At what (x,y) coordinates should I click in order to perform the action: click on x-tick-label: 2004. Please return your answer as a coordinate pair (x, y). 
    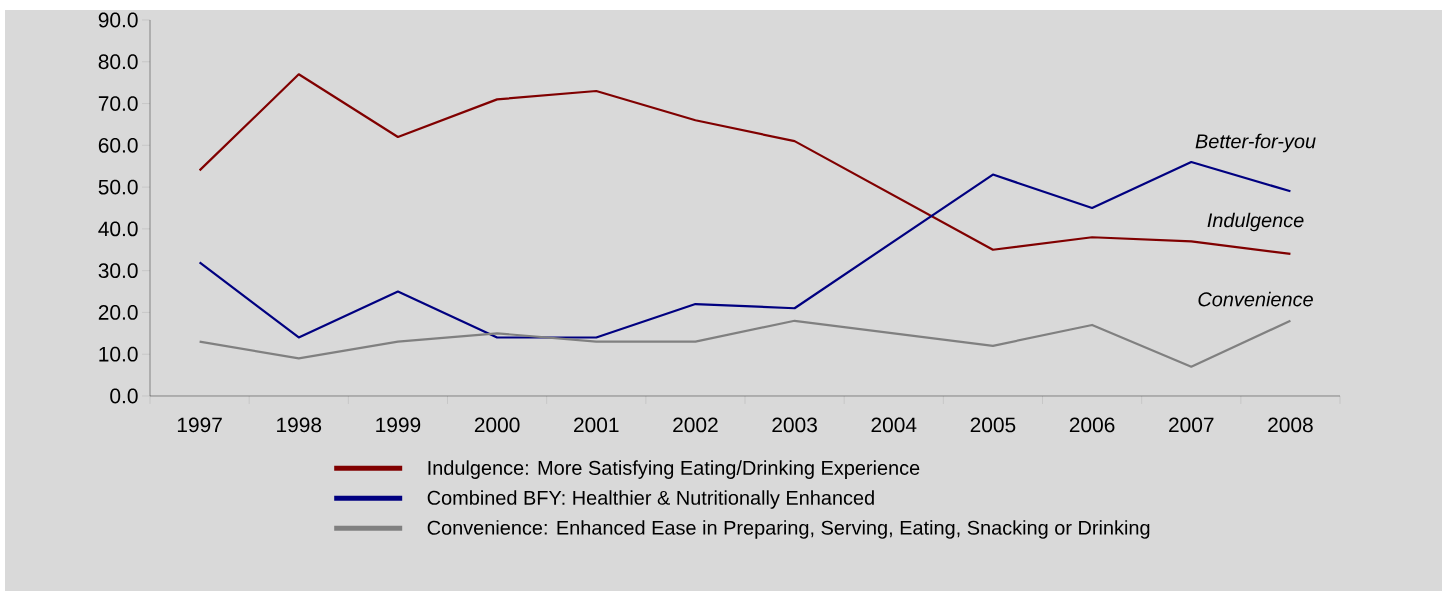
    Looking at the image, I should click on (894, 425).